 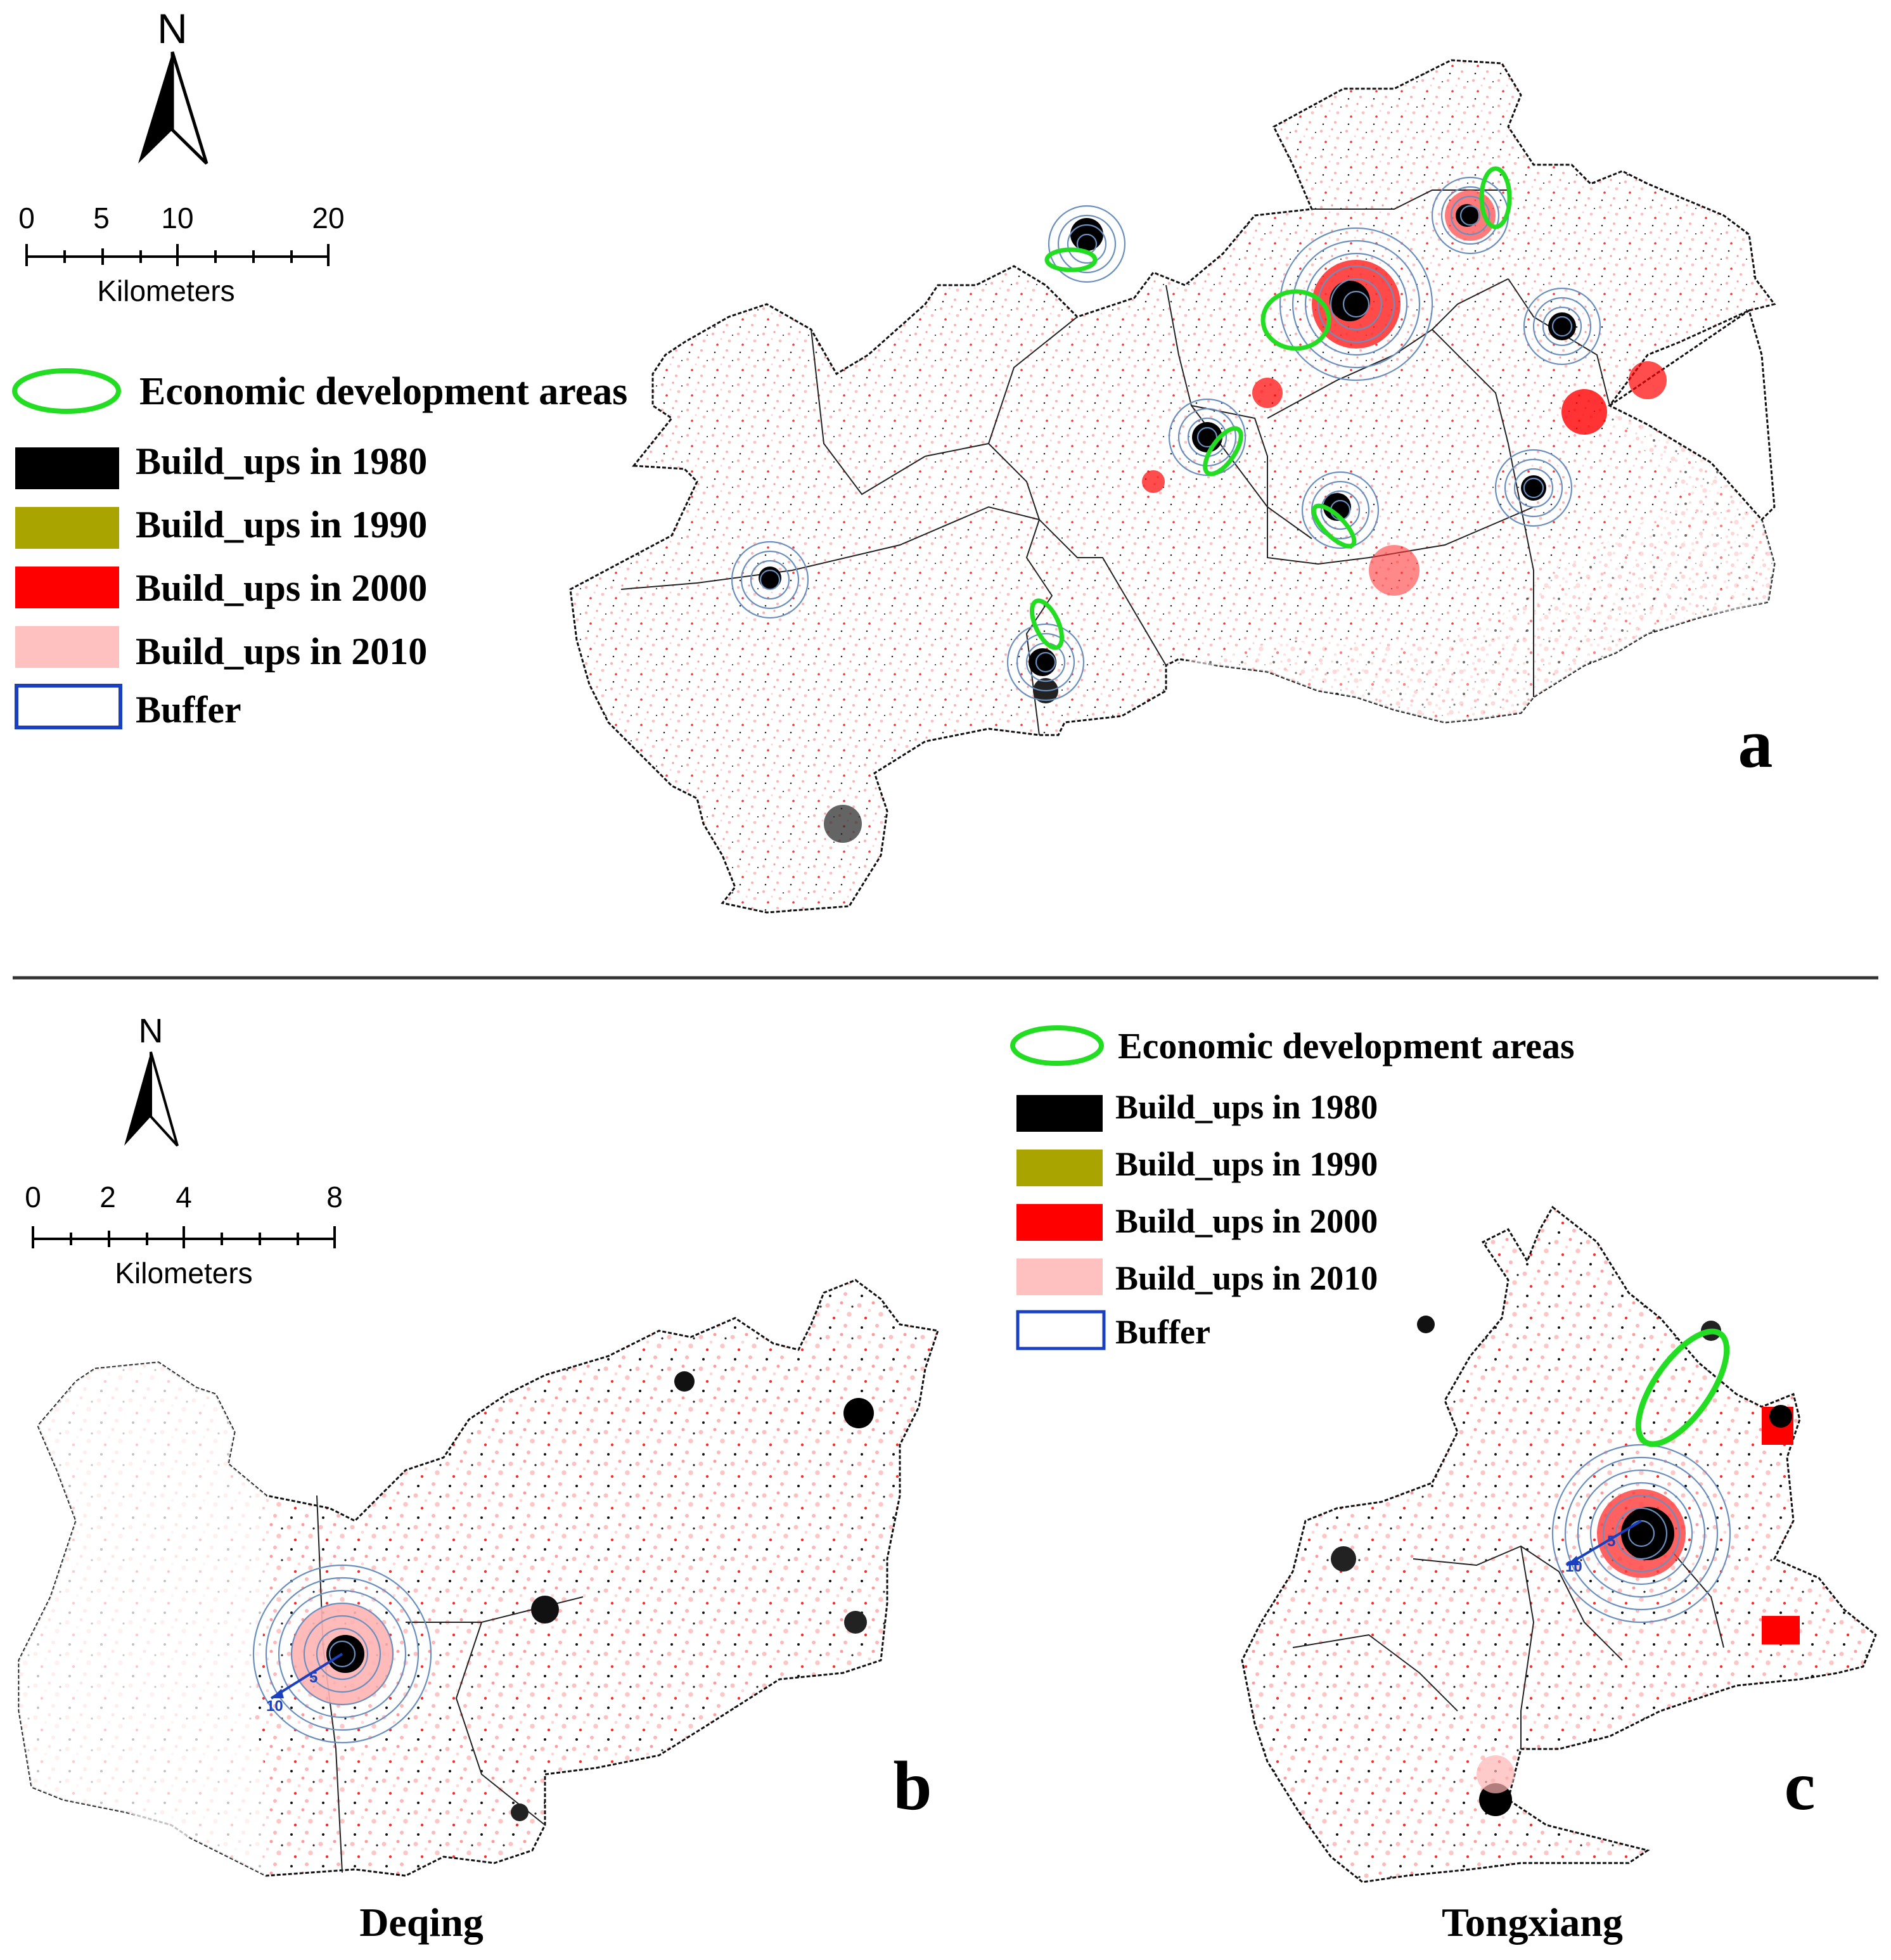 I want to click on scale-tick-20: 20, so click(x=328, y=218).